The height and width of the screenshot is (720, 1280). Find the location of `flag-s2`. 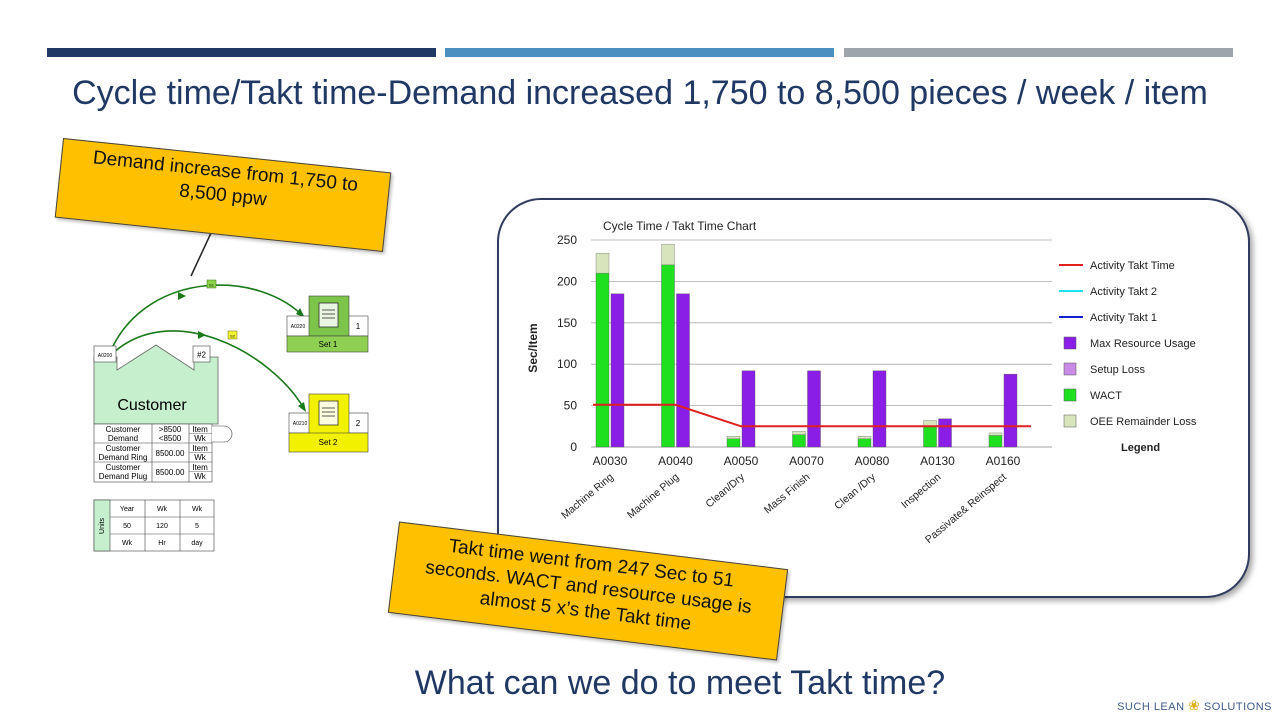

flag-s2 is located at coordinates (232, 335).